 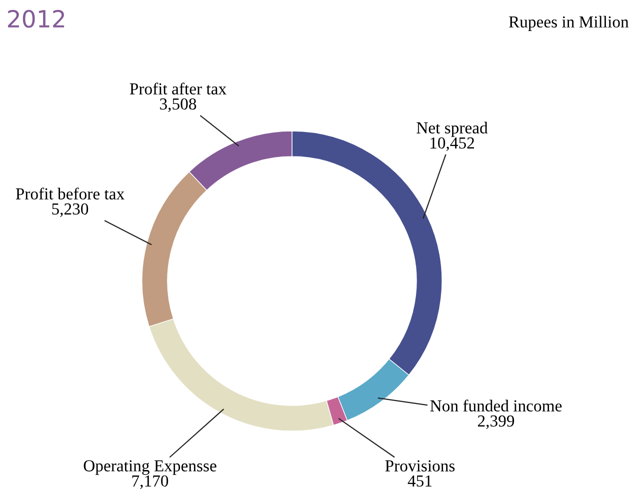 I want to click on data-label: 10,452, so click(x=452, y=144).